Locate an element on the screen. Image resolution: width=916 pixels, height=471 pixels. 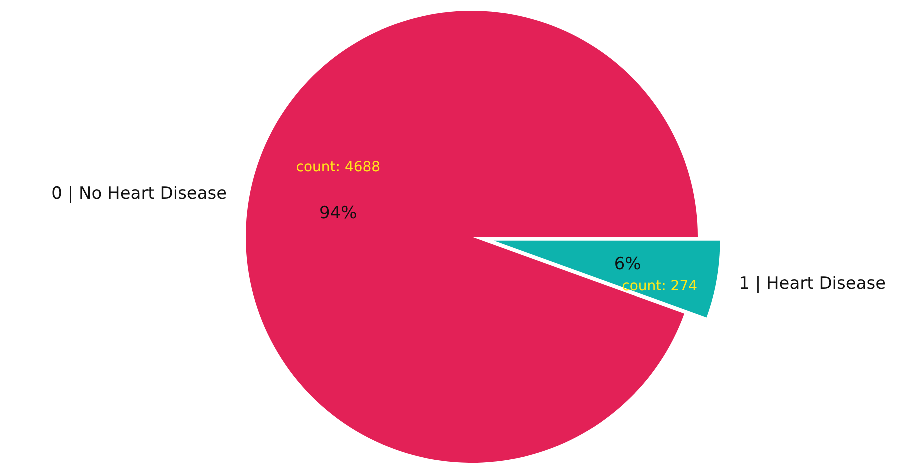
text: 94% is located at coordinates (339, 214).